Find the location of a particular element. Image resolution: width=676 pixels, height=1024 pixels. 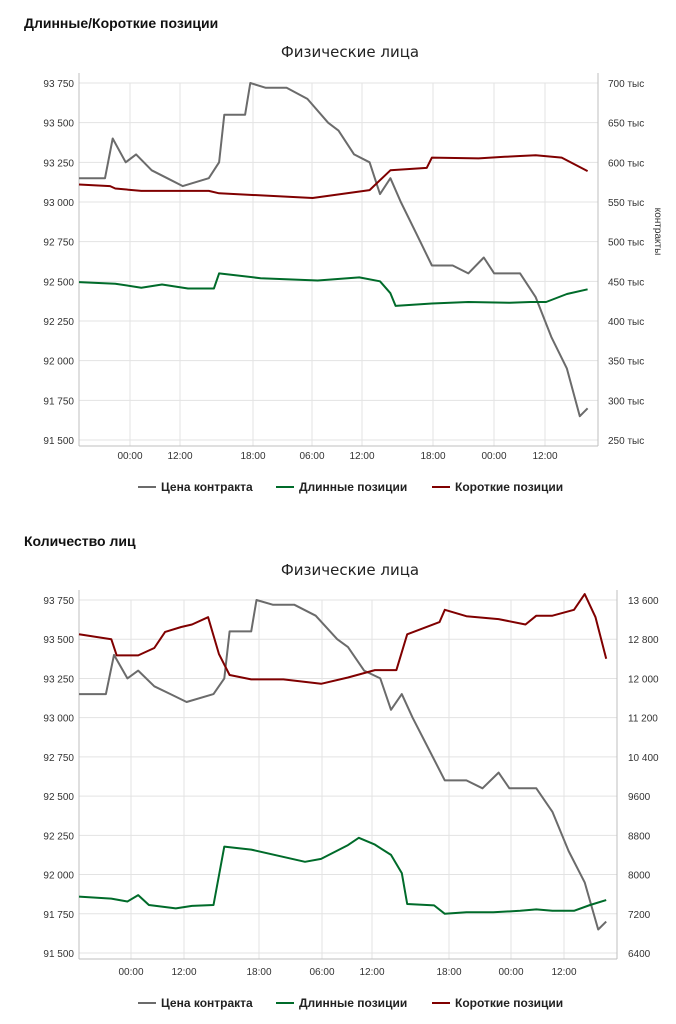

y-right-tick-label: 450 тыс is located at coordinates (626, 282).